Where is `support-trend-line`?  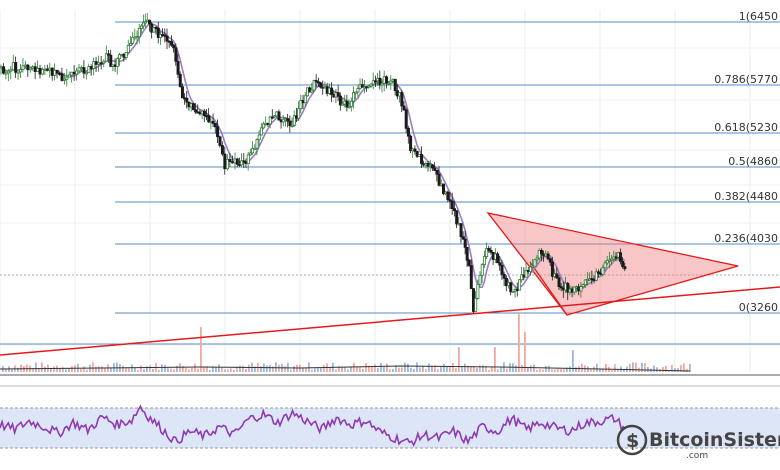 support-trend-line is located at coordinates (390, 321).